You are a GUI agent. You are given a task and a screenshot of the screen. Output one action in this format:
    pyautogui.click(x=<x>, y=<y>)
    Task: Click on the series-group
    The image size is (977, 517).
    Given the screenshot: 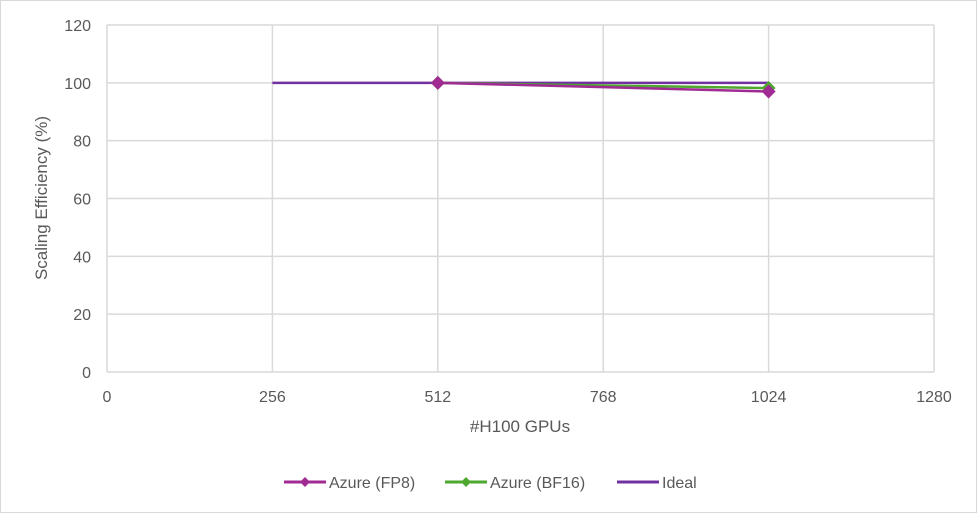 What is the action you would take?
    pyautogui.click(x=524, y=87)
    